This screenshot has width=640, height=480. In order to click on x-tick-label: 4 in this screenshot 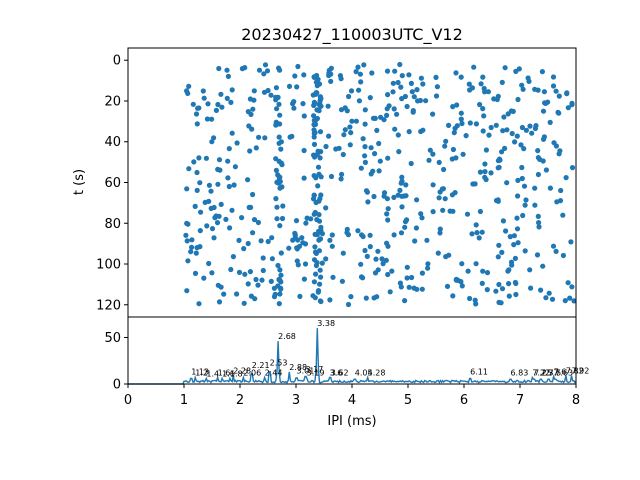, I will do `click(352, 400)`.